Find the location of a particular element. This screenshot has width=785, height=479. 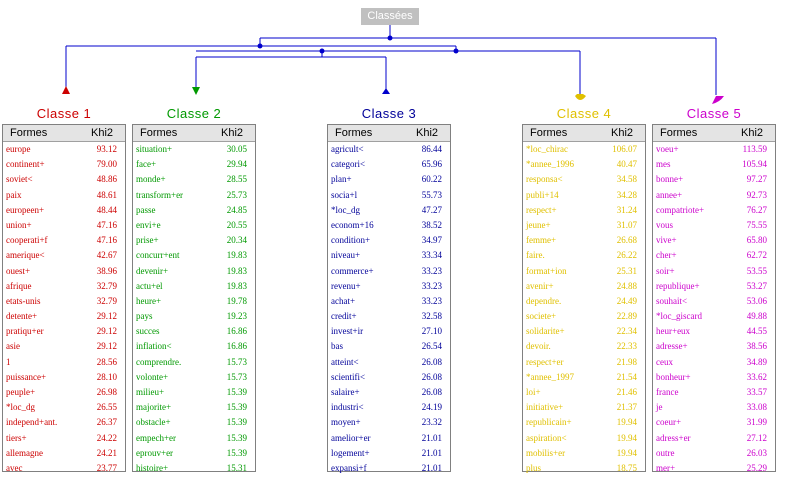

root-node-classees: Classées is located at coordinates (390, 16).